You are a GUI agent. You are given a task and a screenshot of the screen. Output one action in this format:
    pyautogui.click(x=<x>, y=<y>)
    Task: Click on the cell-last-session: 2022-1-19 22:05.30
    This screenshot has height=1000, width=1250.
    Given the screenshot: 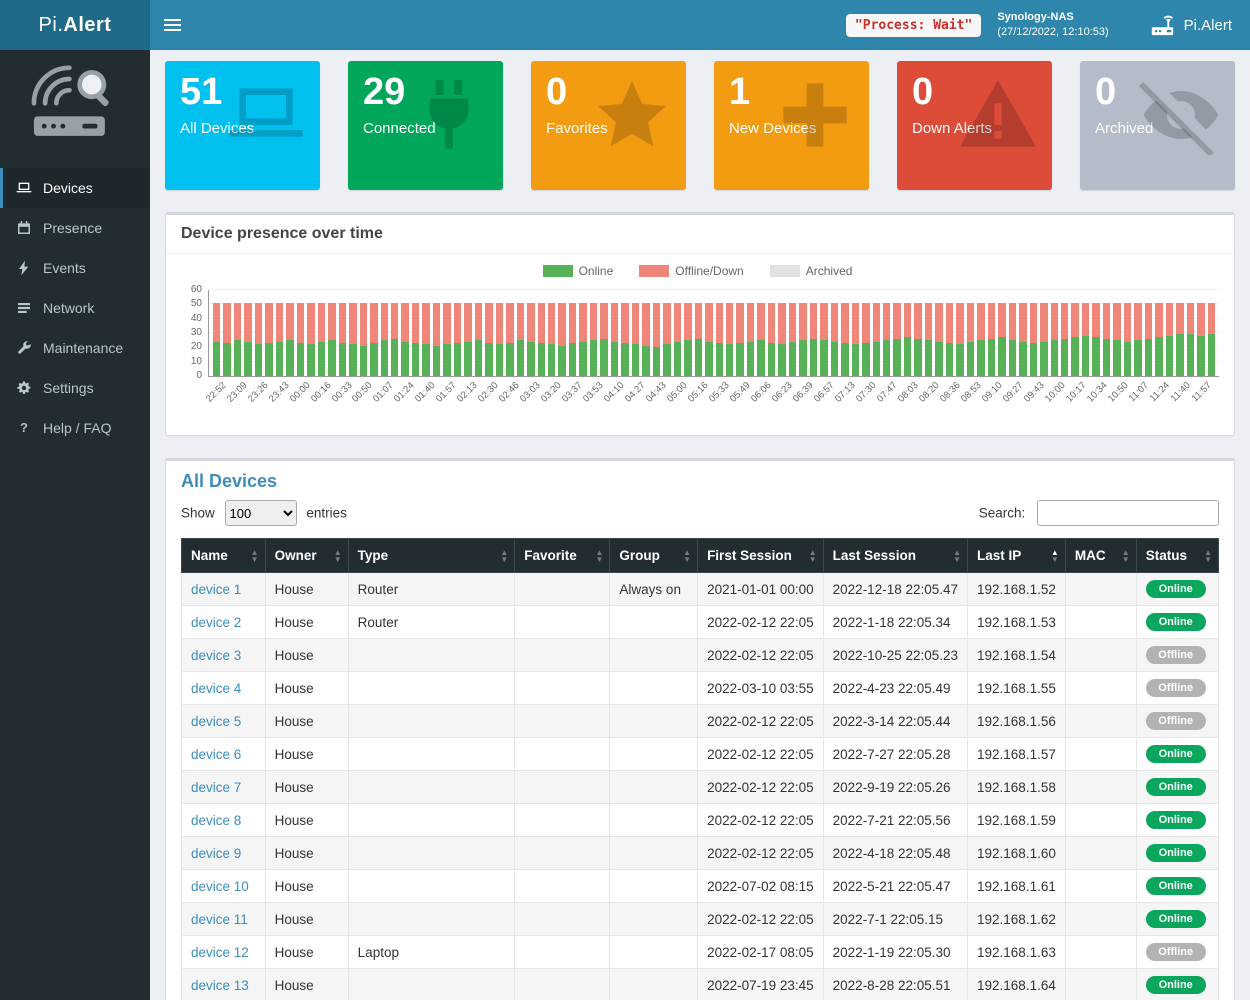 What is the action you would take?
    pyautogui.click(x=895, y=952)
    